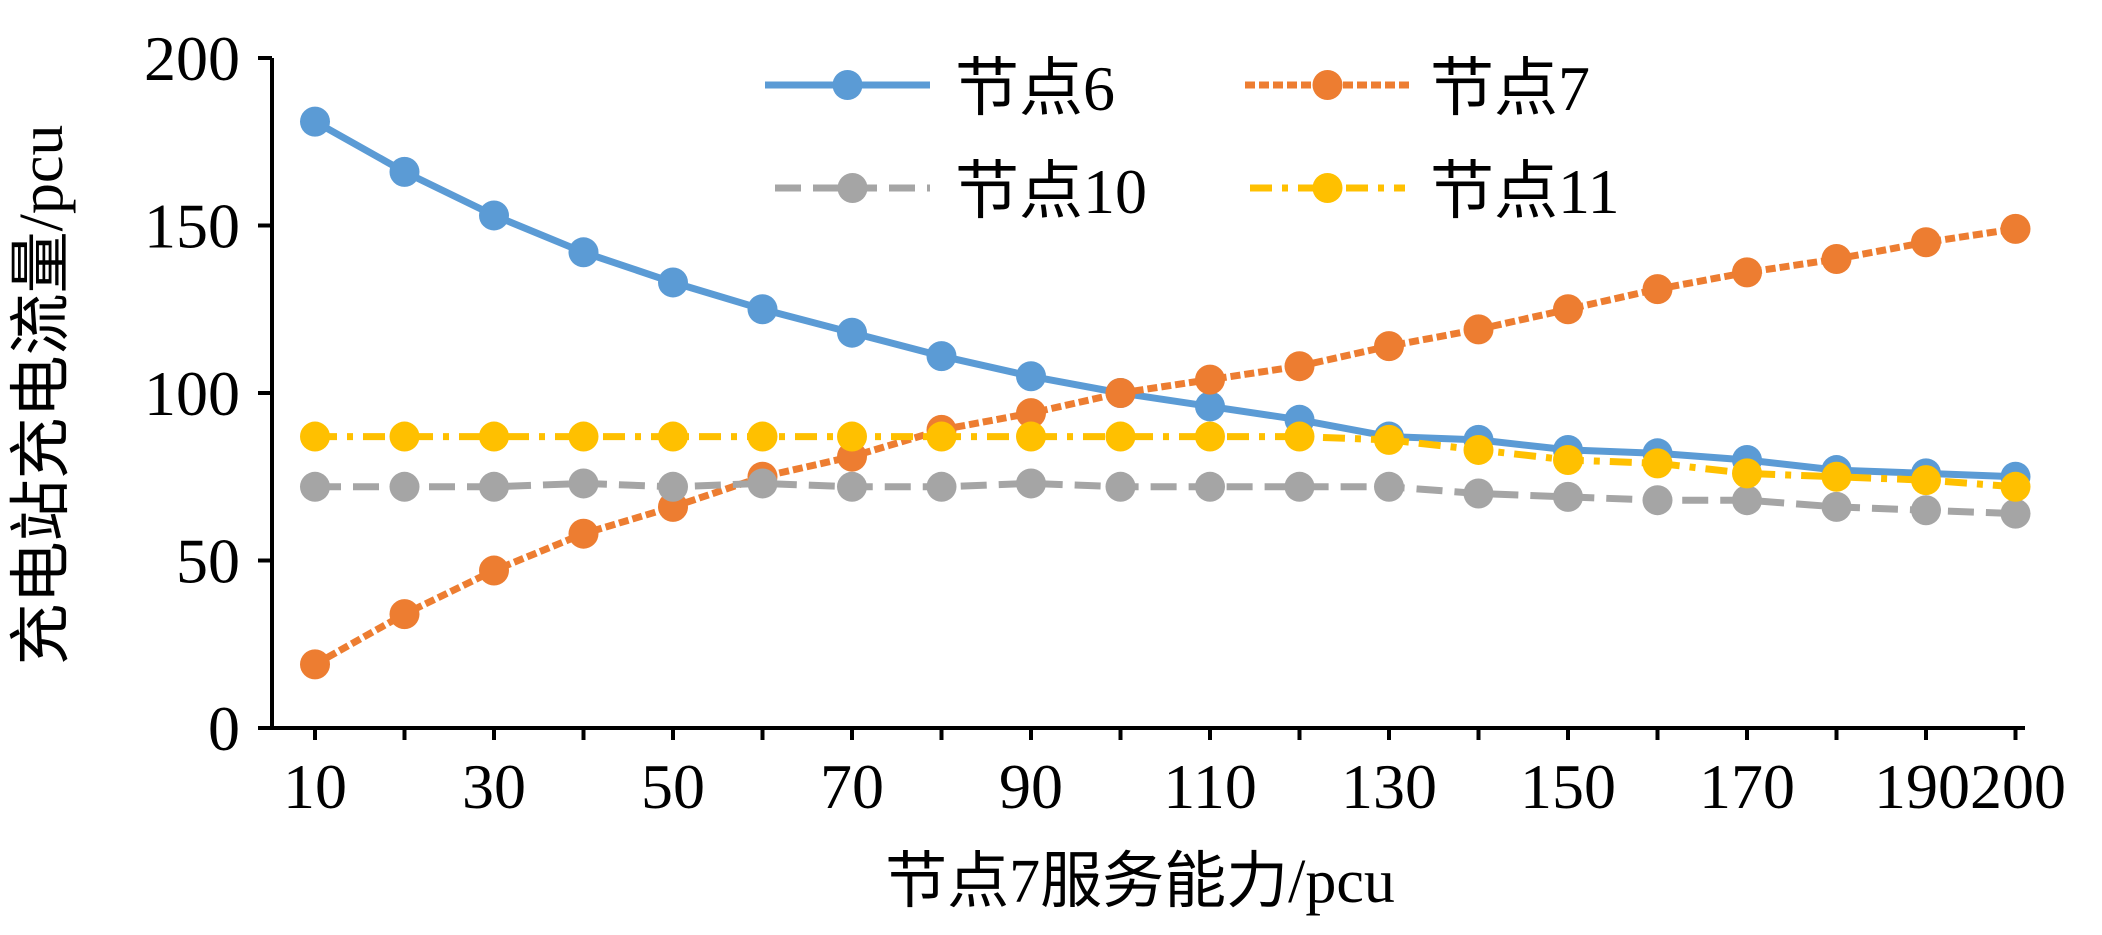 This screenshot has width=2102, height=935. I want to click on x-tick-label: 150, so click(1568, 786).